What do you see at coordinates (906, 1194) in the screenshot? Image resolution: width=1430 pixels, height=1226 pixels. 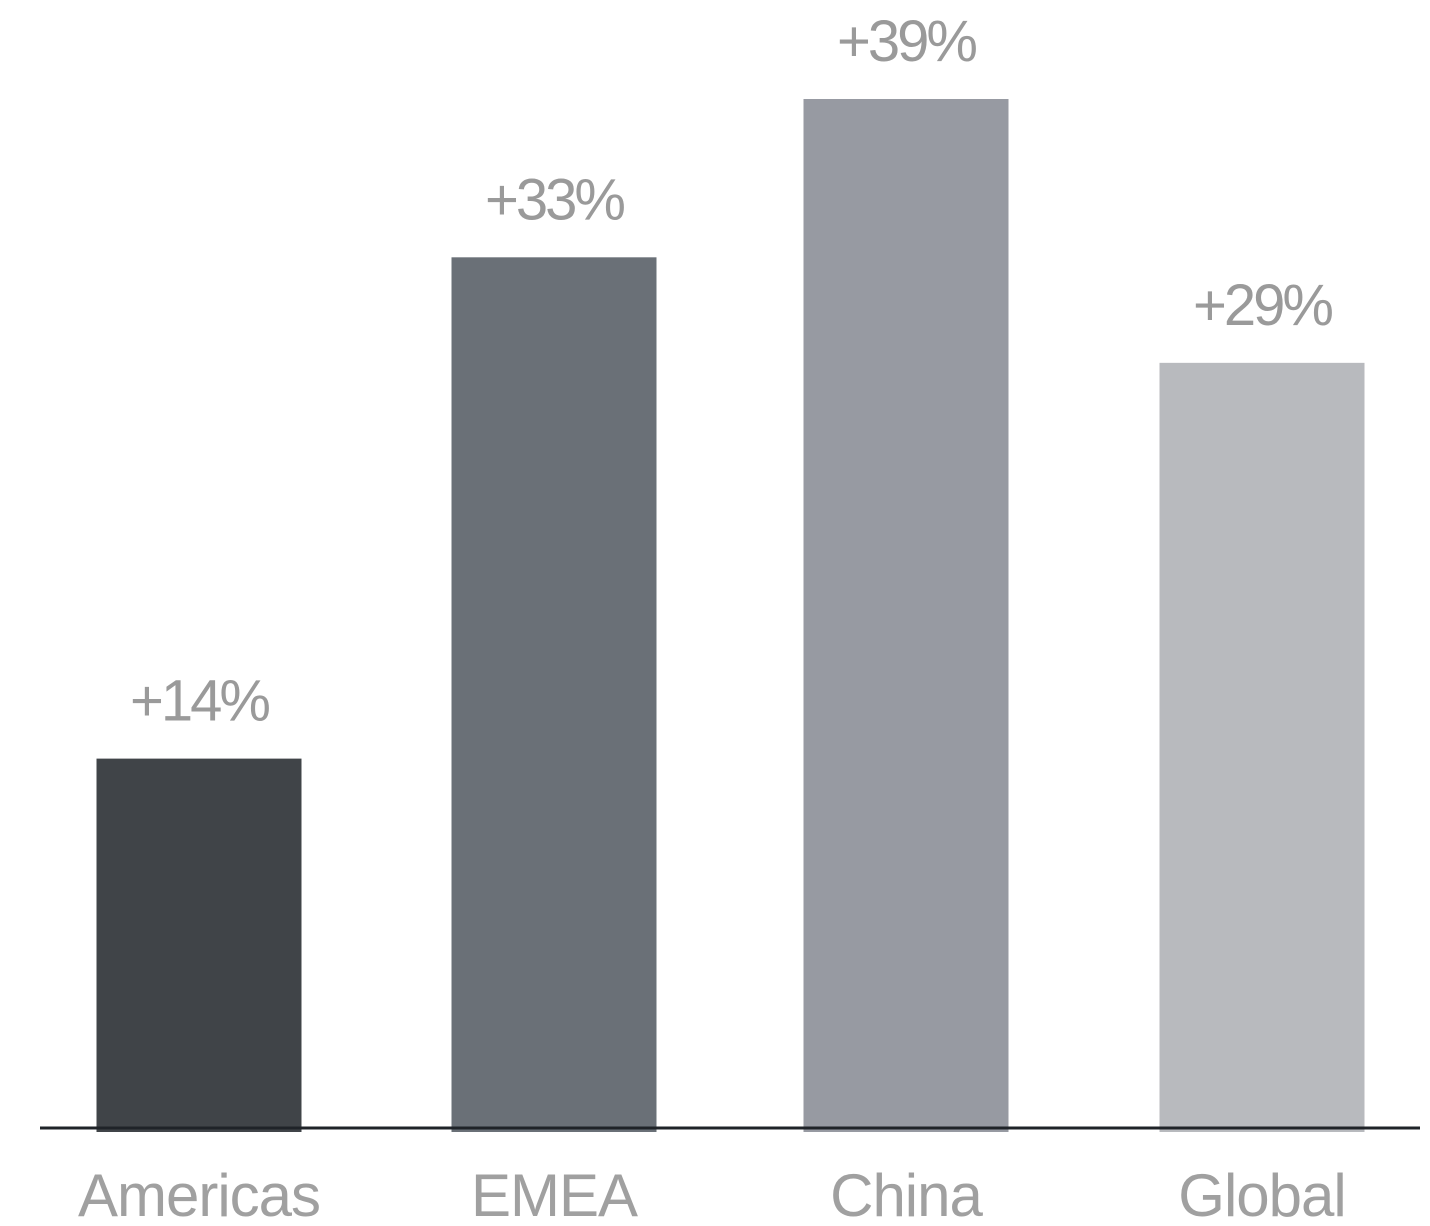 I see `category-label-china: China` at bounding box center [906, 1194].